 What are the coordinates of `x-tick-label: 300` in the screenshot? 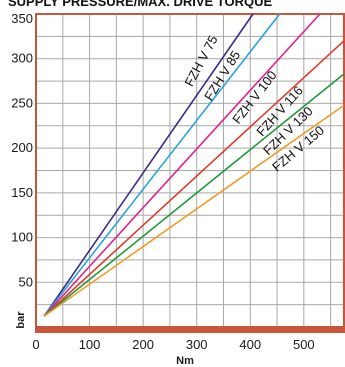 It's located at (197, 344).